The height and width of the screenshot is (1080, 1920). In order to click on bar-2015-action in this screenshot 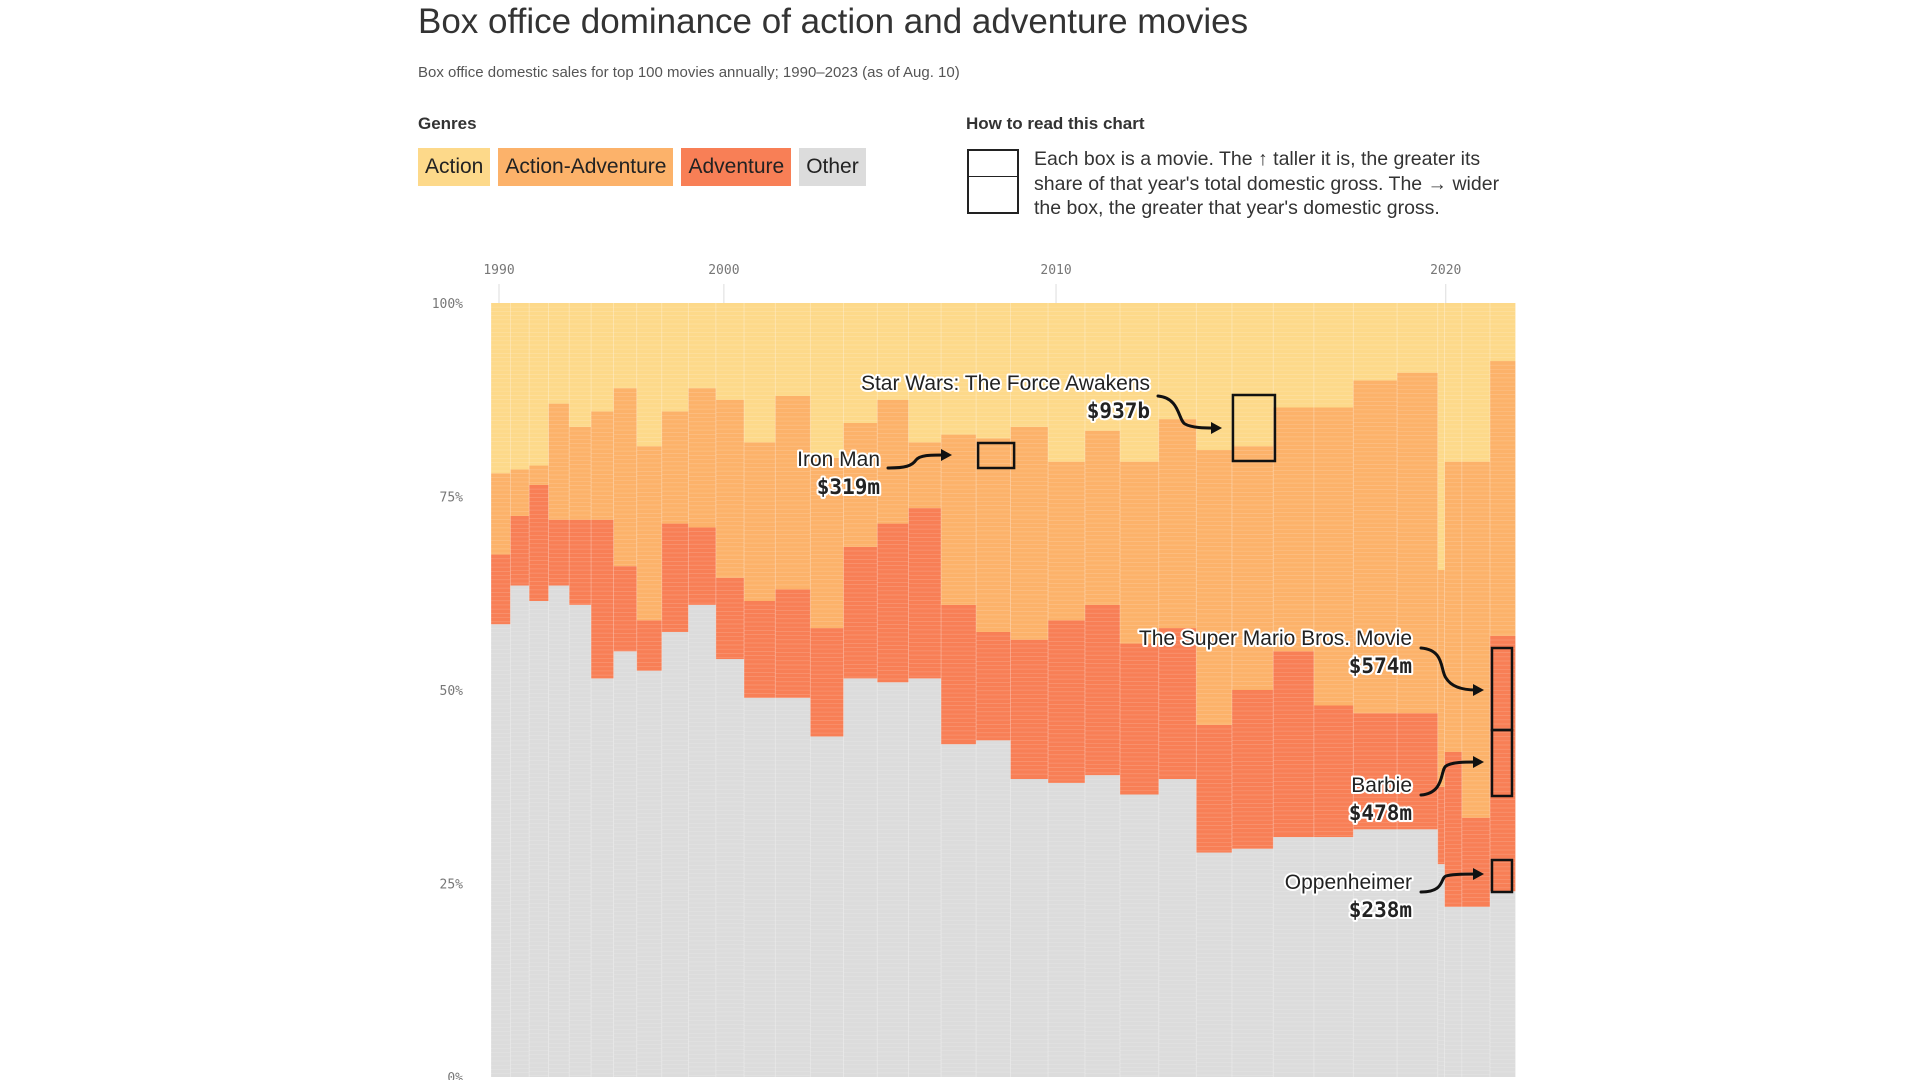, I will do `click(1252, 375)`.